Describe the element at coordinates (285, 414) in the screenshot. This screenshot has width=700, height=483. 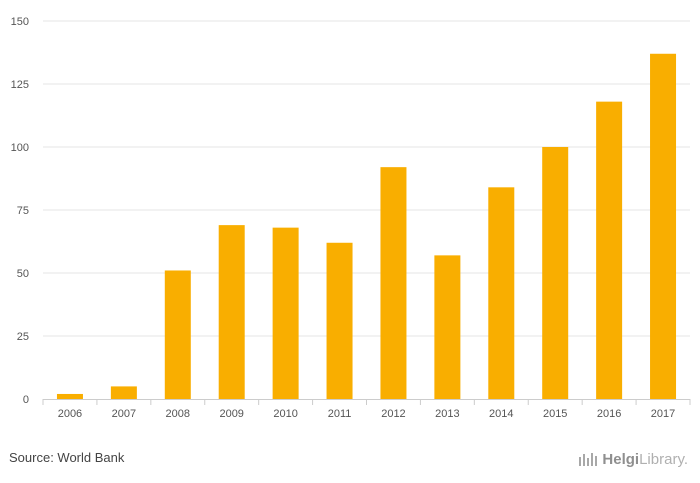
I see `x-tick-label: 2010` at that location.